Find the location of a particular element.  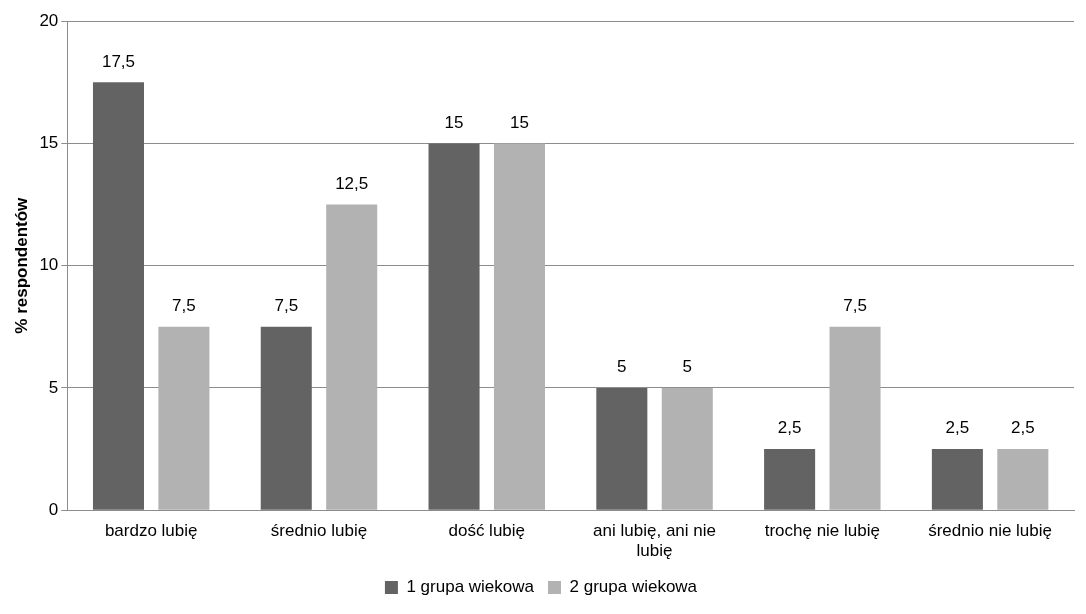

data-label: 12,5 is located at coordinates (352, 183).